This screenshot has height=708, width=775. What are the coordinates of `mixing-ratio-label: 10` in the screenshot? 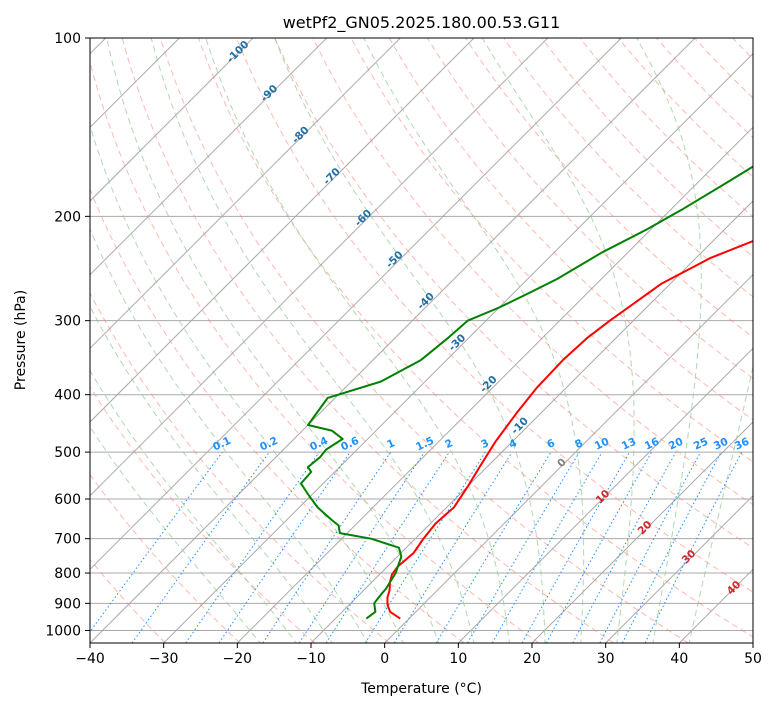 It's located at (602, 444).